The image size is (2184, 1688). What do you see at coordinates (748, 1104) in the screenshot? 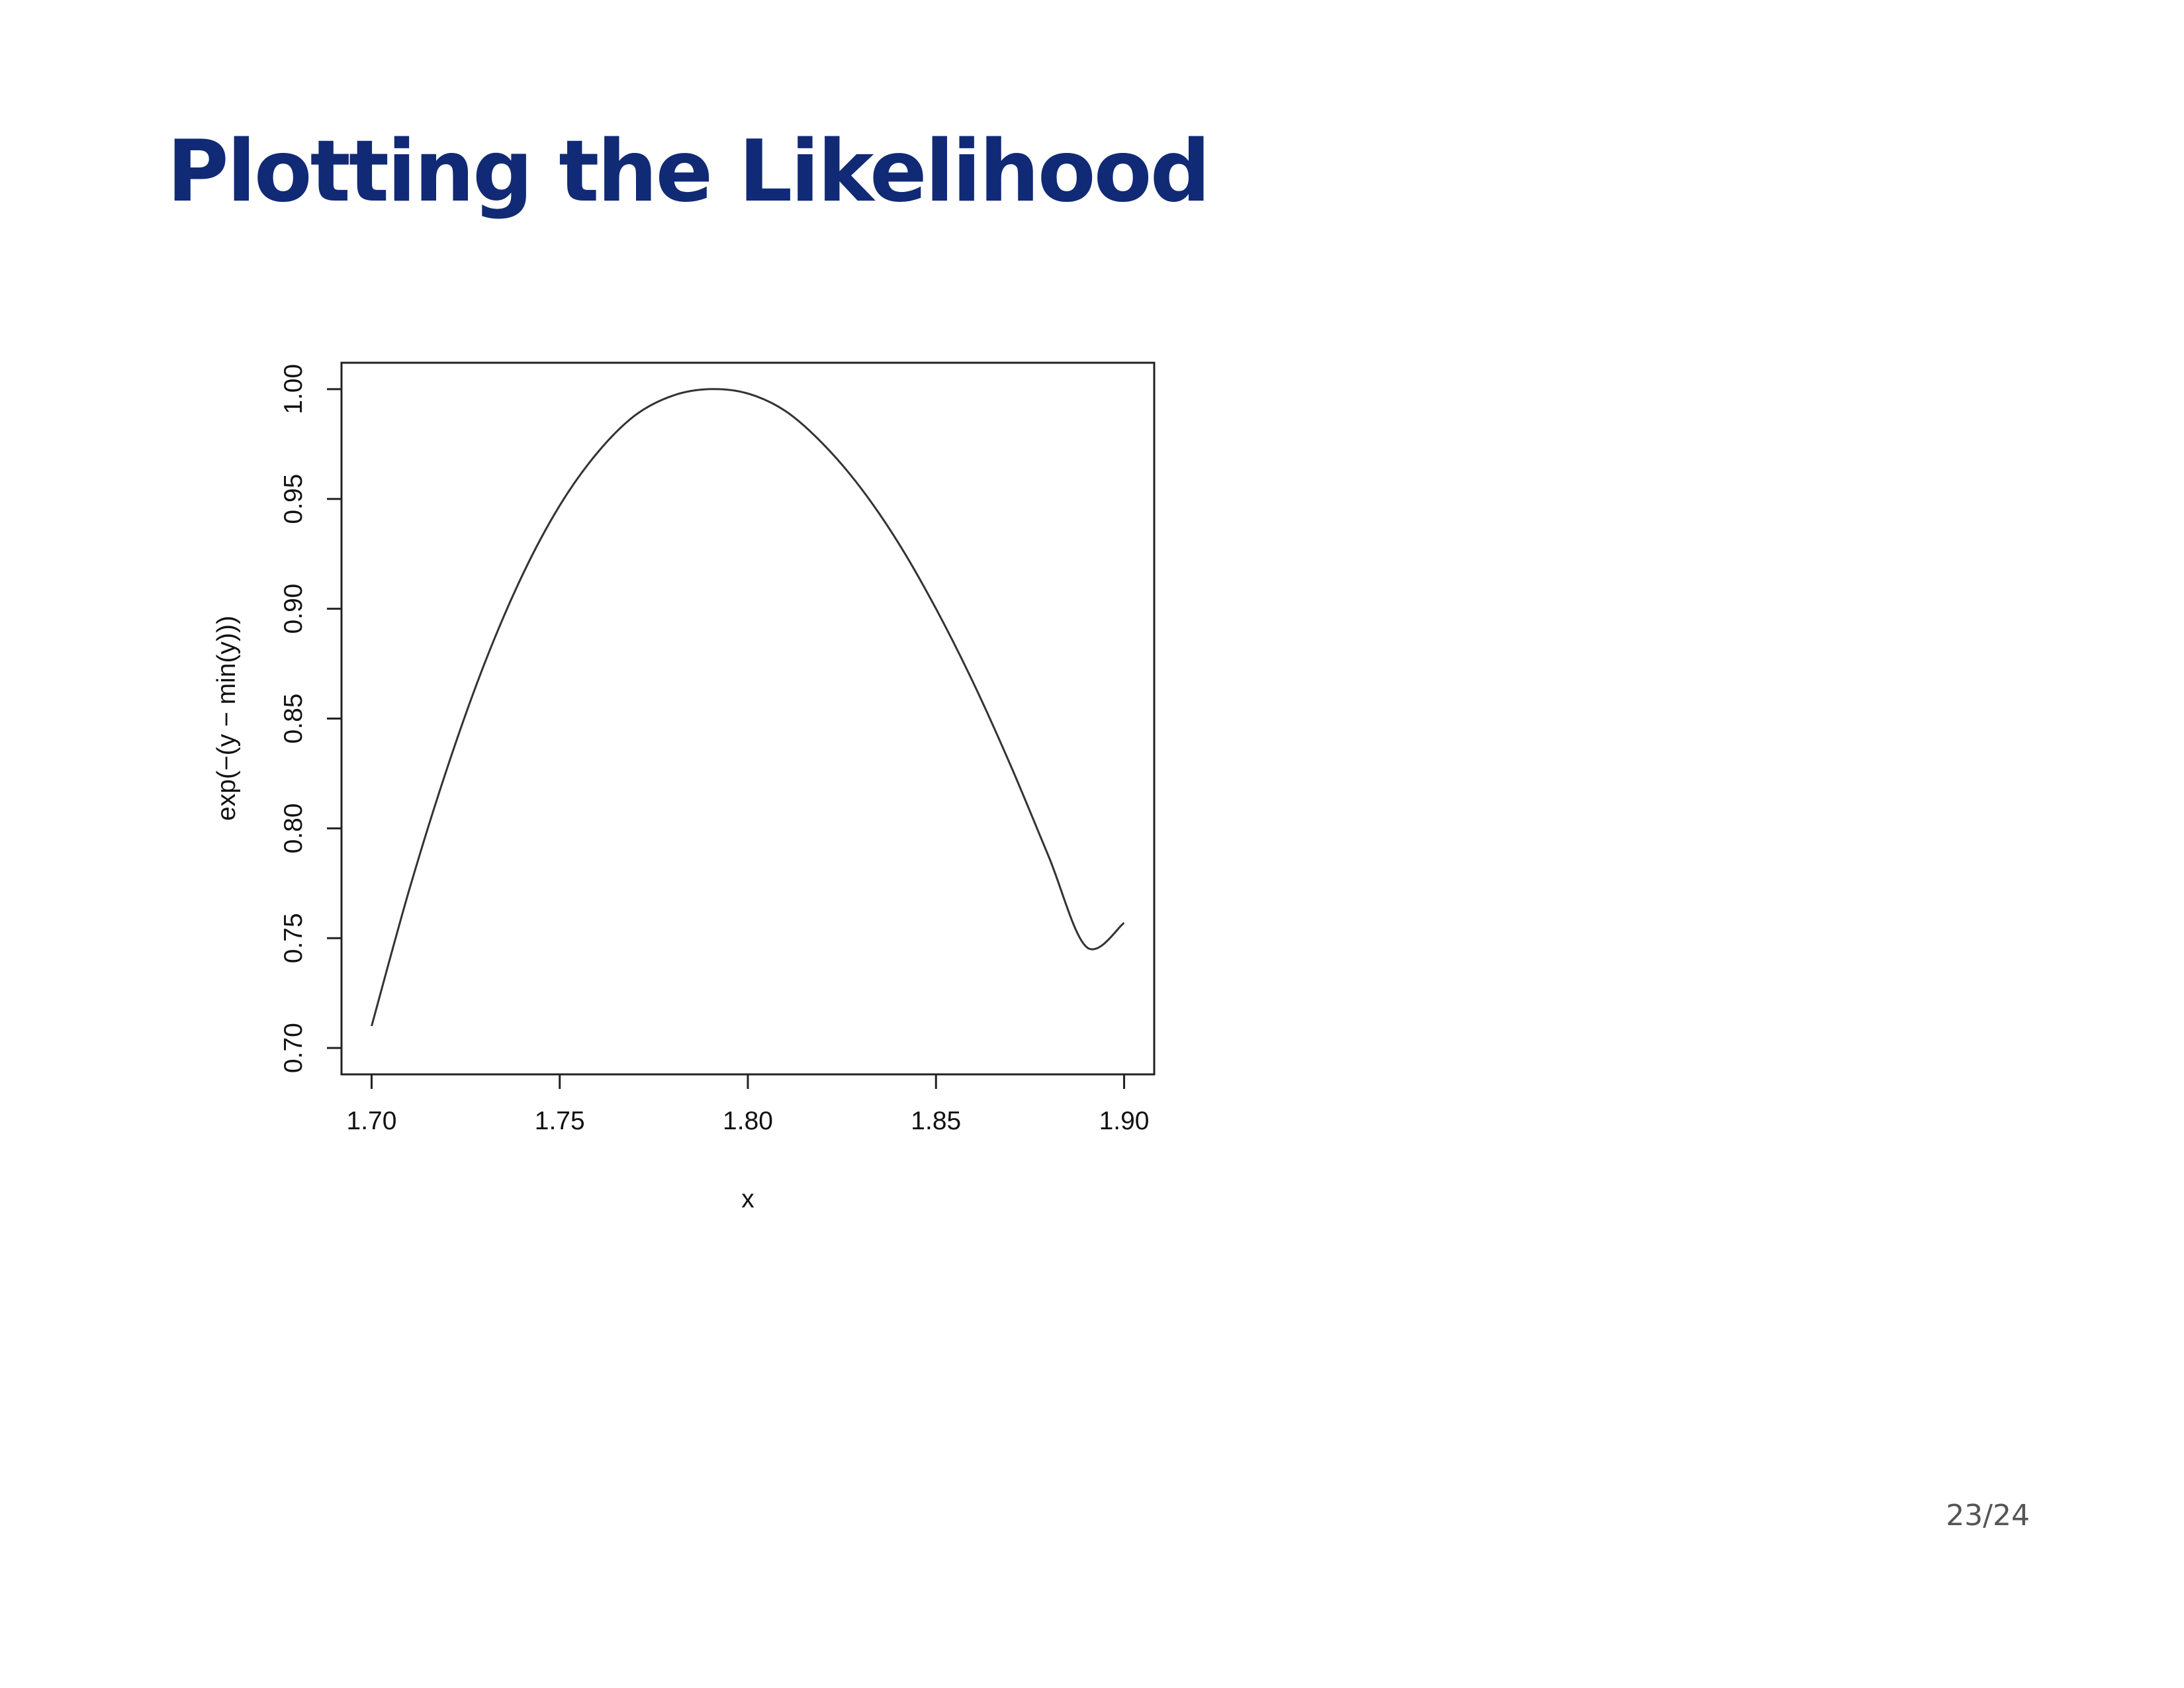
I see `x-axis: 1.70 1.75 1.80 1.85 1.90` at bounding box center [748, 1104].